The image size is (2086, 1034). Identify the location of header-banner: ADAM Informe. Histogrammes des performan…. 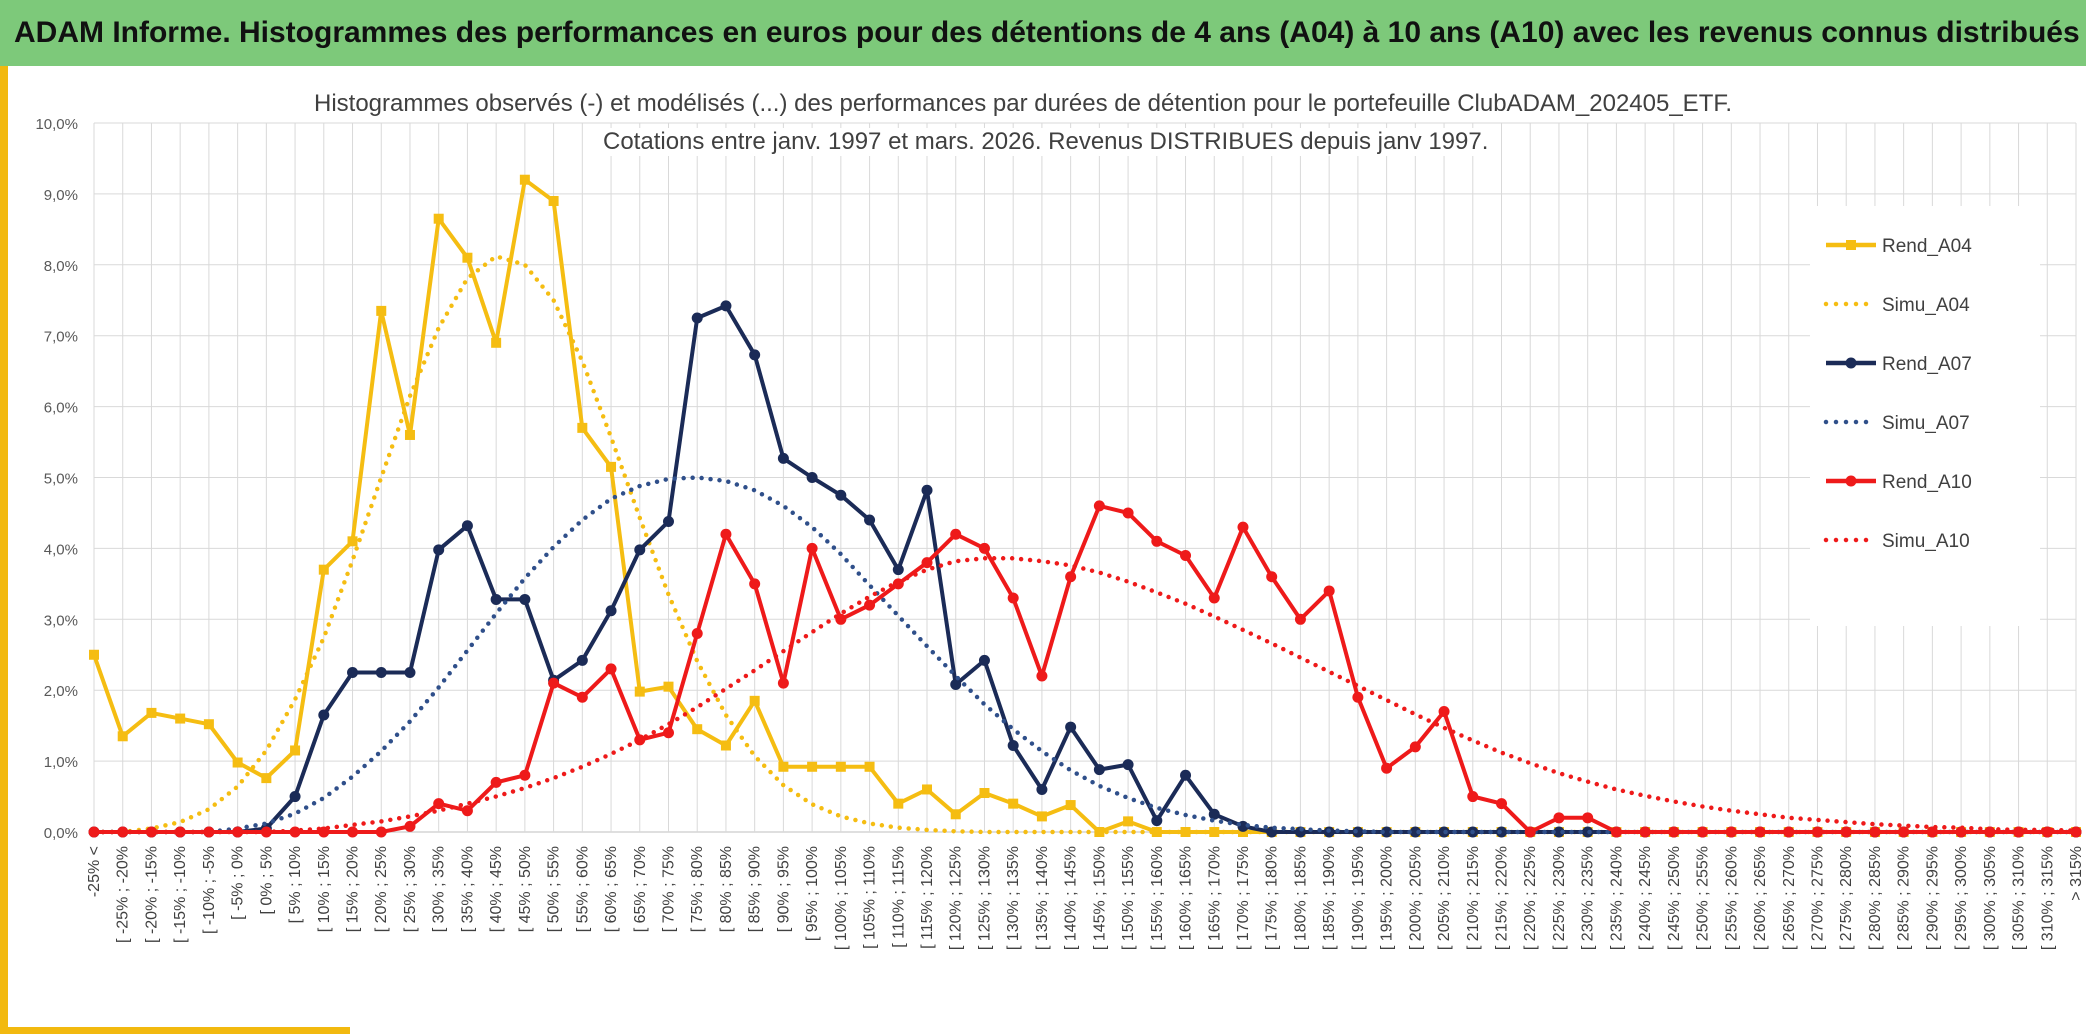
(1043, 33).